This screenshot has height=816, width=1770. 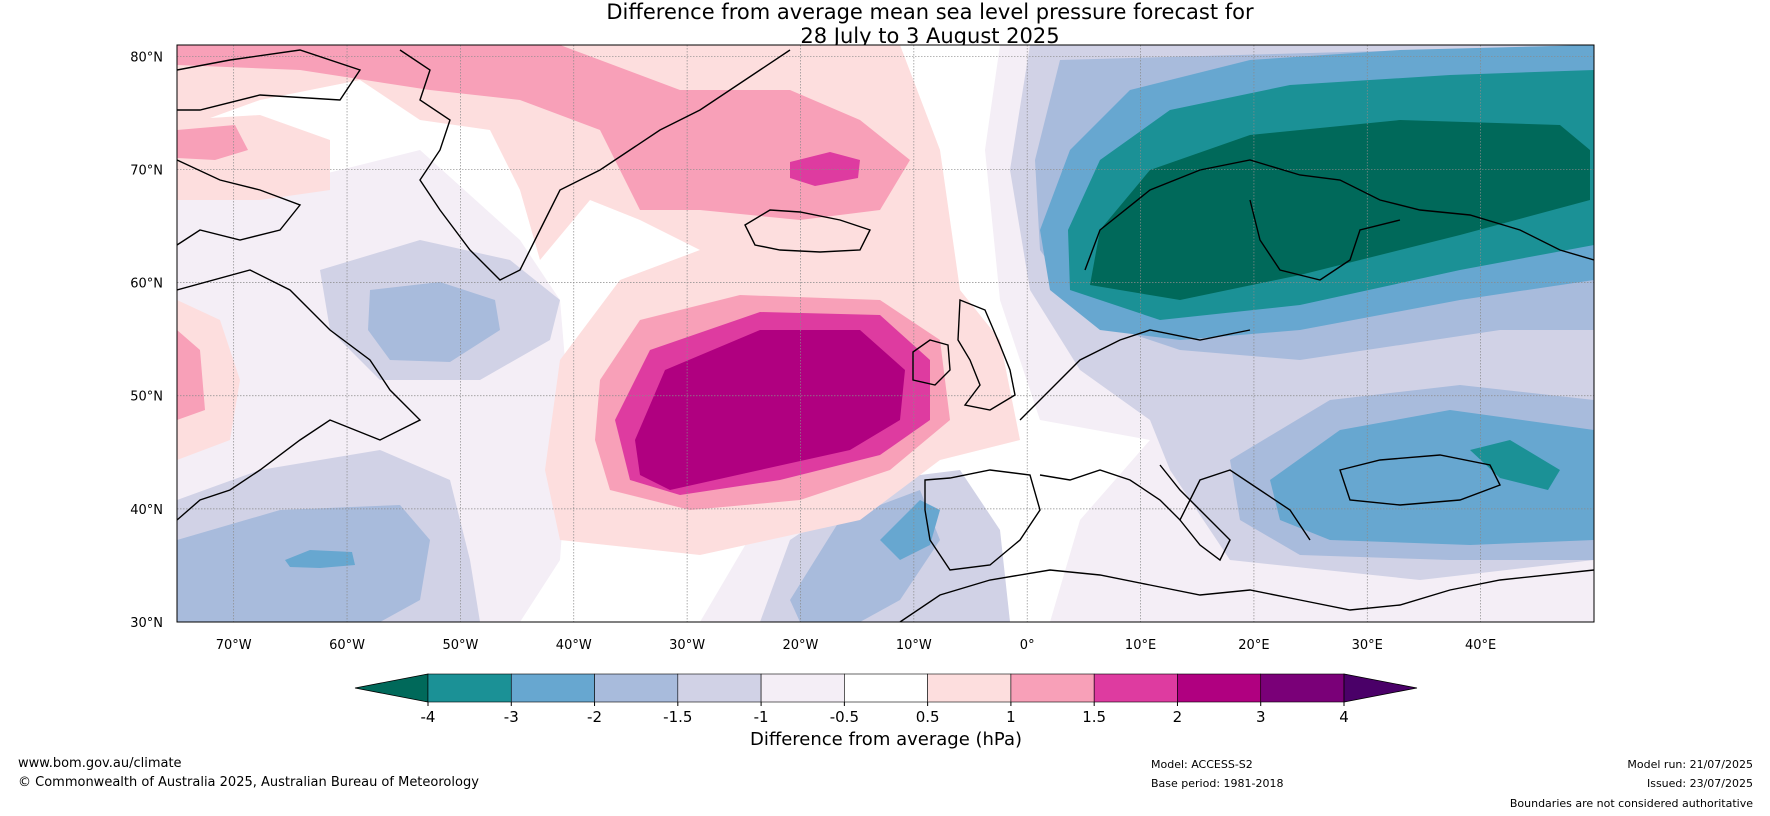 What do you see at coordinates (1515, 465) in the screenshot?
I see `negative-teal-blacksea` at bounding box center [1515, 465].